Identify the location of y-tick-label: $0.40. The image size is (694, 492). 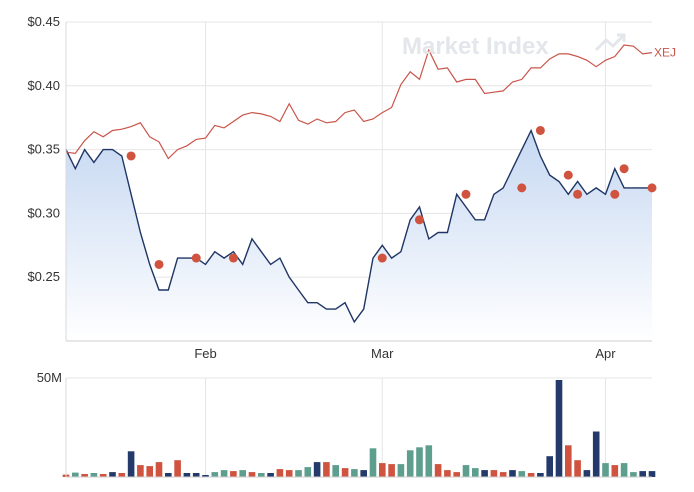
(43, 85).